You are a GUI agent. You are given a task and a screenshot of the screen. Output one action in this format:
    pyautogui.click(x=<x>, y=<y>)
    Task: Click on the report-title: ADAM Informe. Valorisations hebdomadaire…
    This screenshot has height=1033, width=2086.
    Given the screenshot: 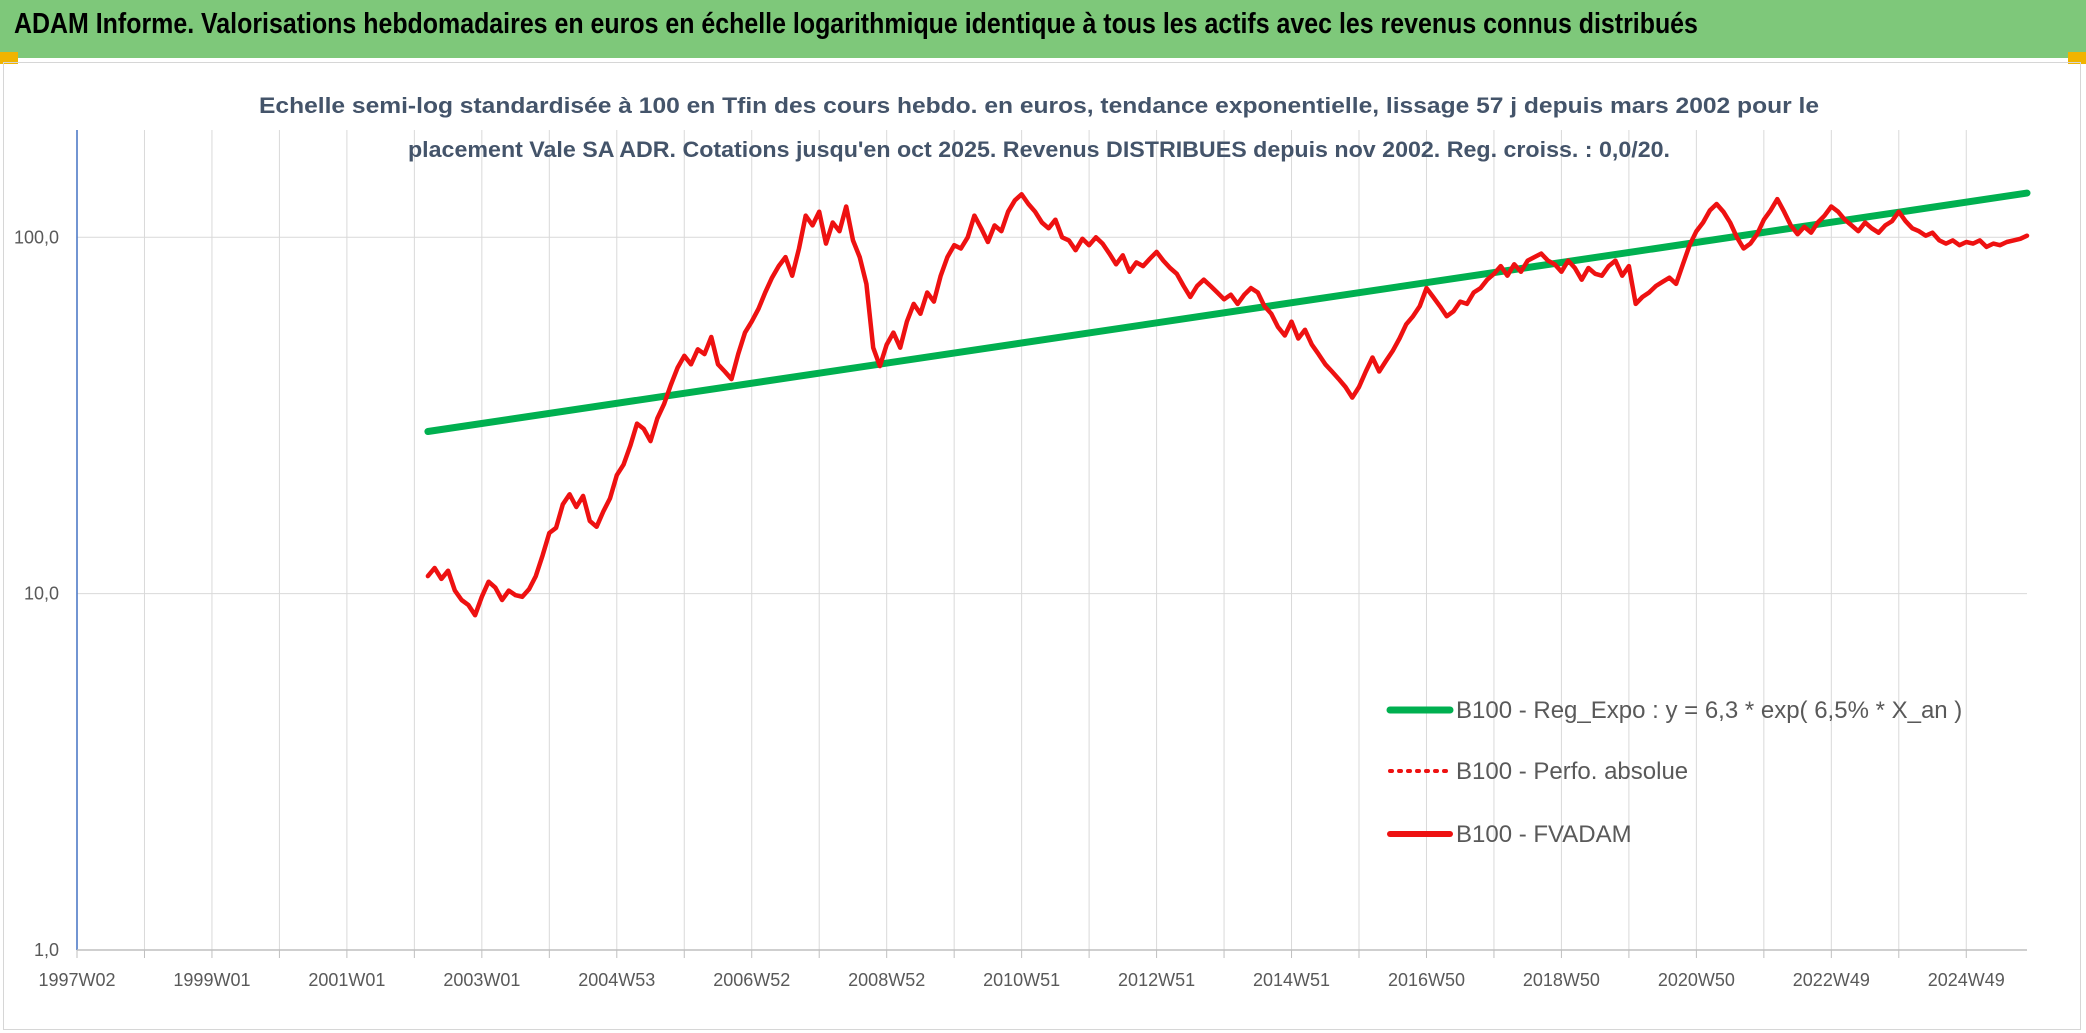 What is the action you would take?
    pyautogui.click(x=856, y=24)
    